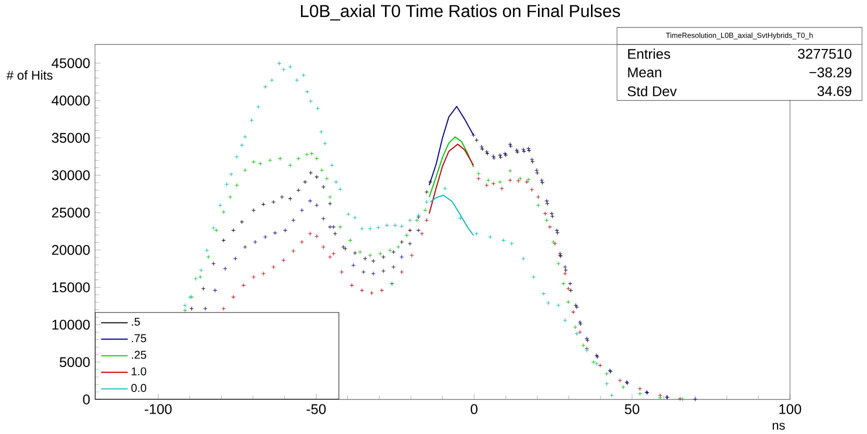  What do you see at coordinates (136, 322) in the screenshot?
I see `legend-label: .5` at bounding box center [136, 322].